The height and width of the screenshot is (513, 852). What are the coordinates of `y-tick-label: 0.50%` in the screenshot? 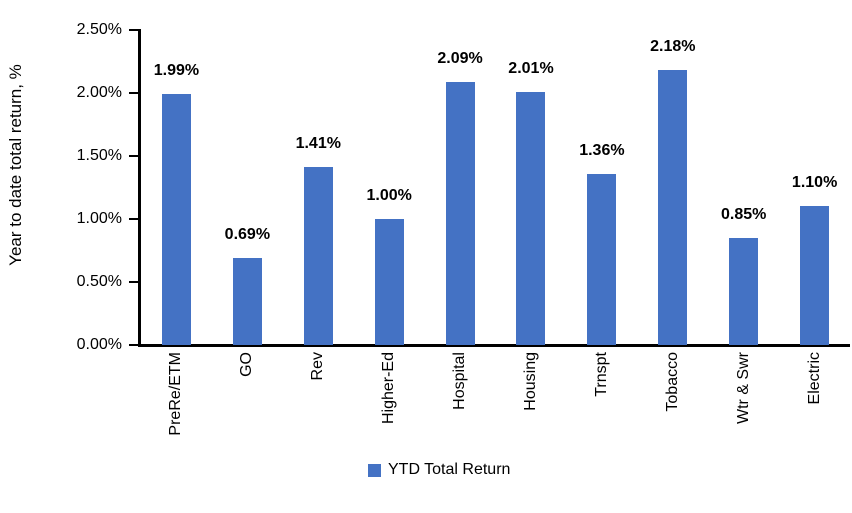 It's located at (99, 281).